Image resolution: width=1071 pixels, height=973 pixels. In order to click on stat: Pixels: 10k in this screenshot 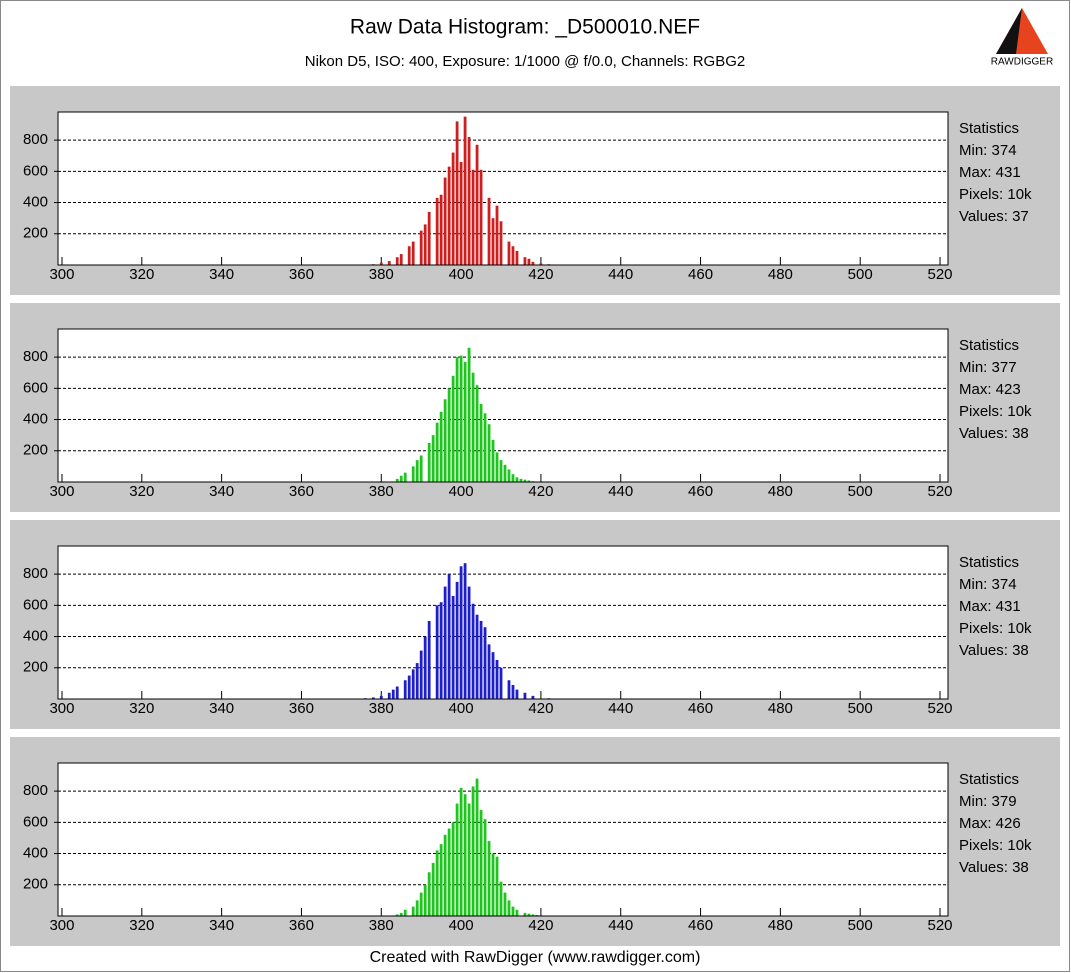, I will do `click(995, 628)`.